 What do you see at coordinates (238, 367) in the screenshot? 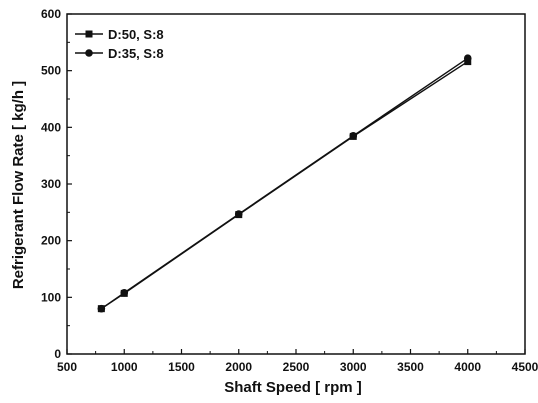
I see `x-tick-label: 2000` at bounding box center [238, 367].